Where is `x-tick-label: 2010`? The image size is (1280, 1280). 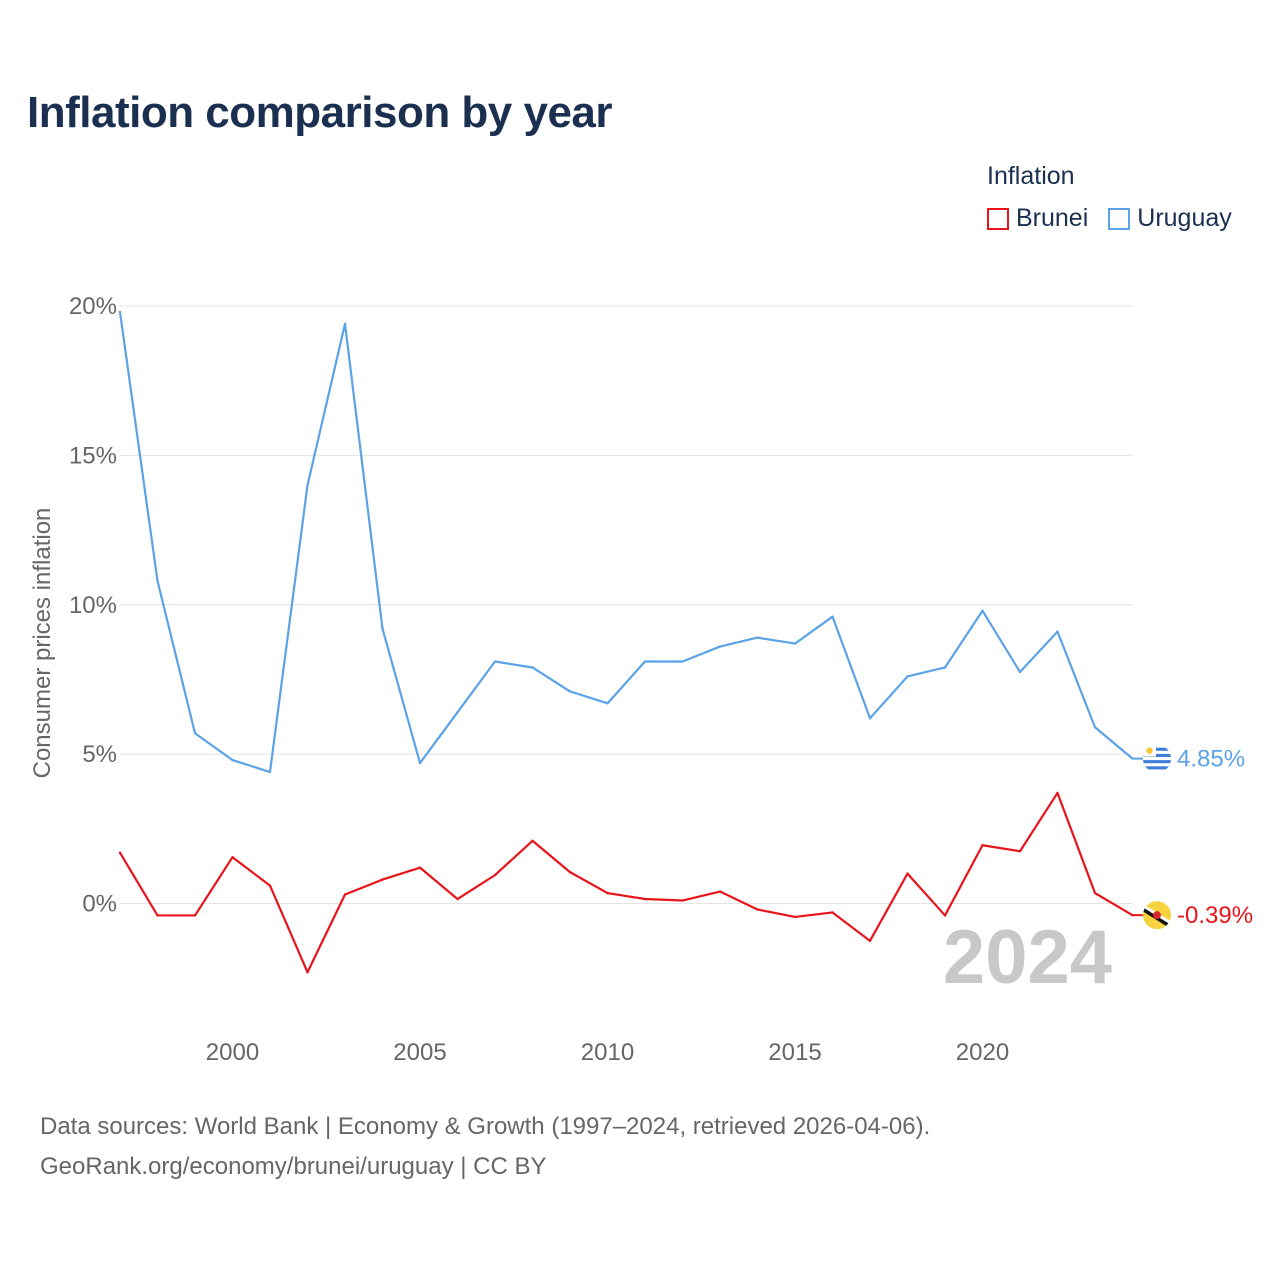 x-tick-label: 2010 is located at coordinates (607, 1052).